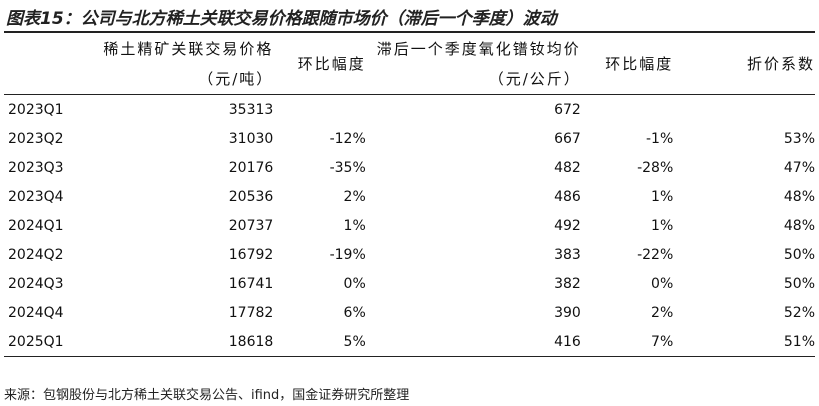  I want to click on header-cell: 滞后一个季度氧化镨钕均价（元/公斤）, so click(473, 64).